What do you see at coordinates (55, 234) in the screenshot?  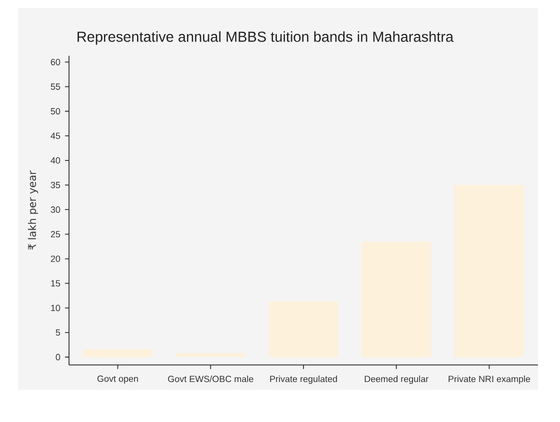 I see `y-tick-label: 25` at bounding box center [55, 234].